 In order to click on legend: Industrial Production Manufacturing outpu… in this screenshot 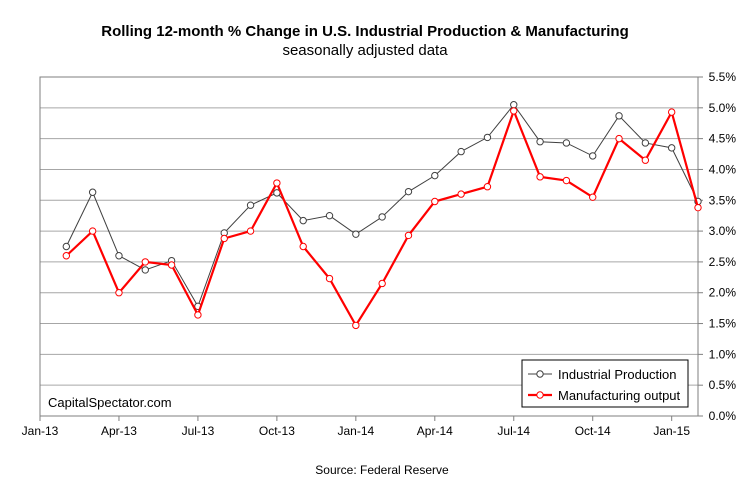, I will do `click(605, 383)`.